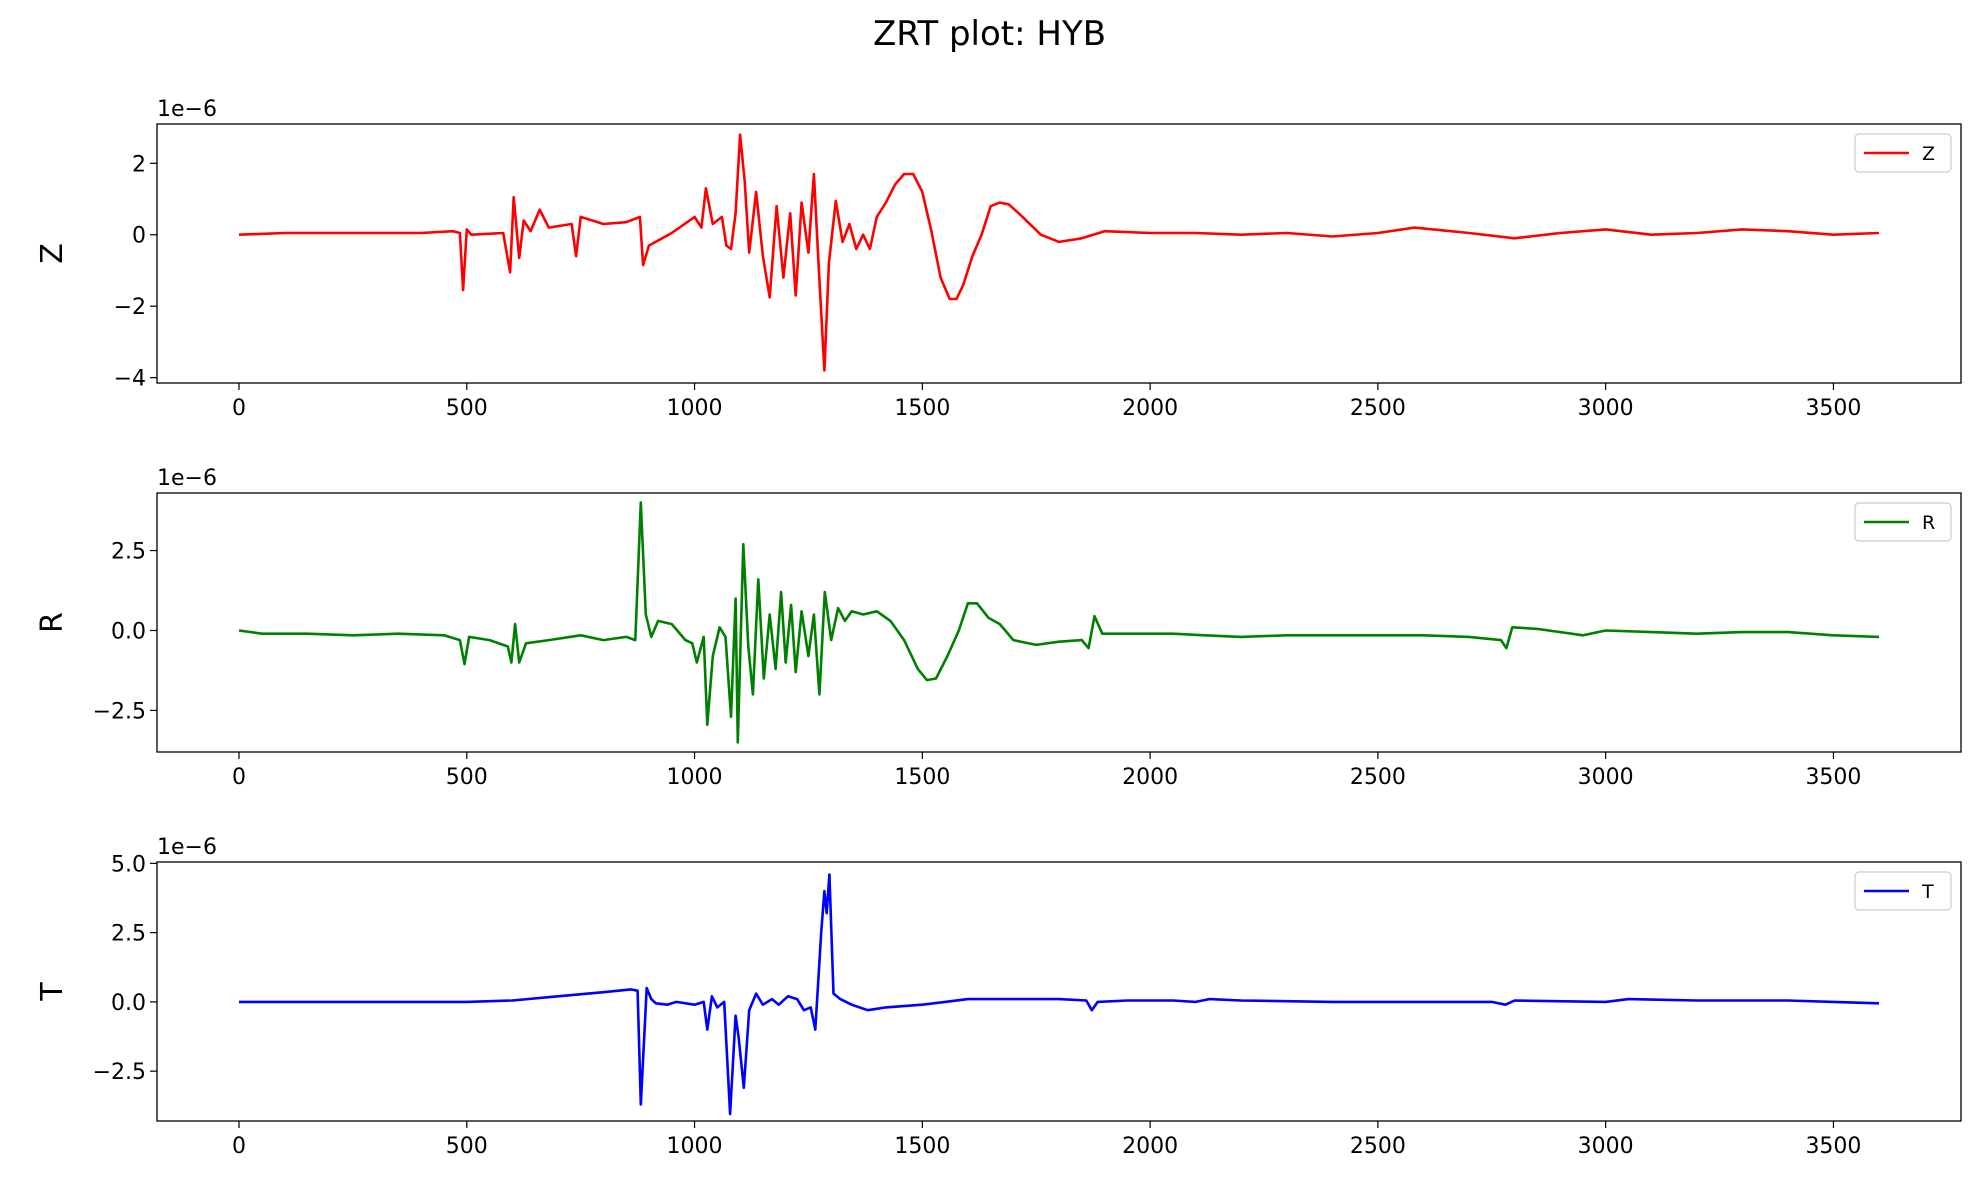 The width and height of the screenshot is (1979, 1186). Describe the element at coordinates (119, 711) in the screenshot. I see `y-tick-label-r: −2.5` at that location.